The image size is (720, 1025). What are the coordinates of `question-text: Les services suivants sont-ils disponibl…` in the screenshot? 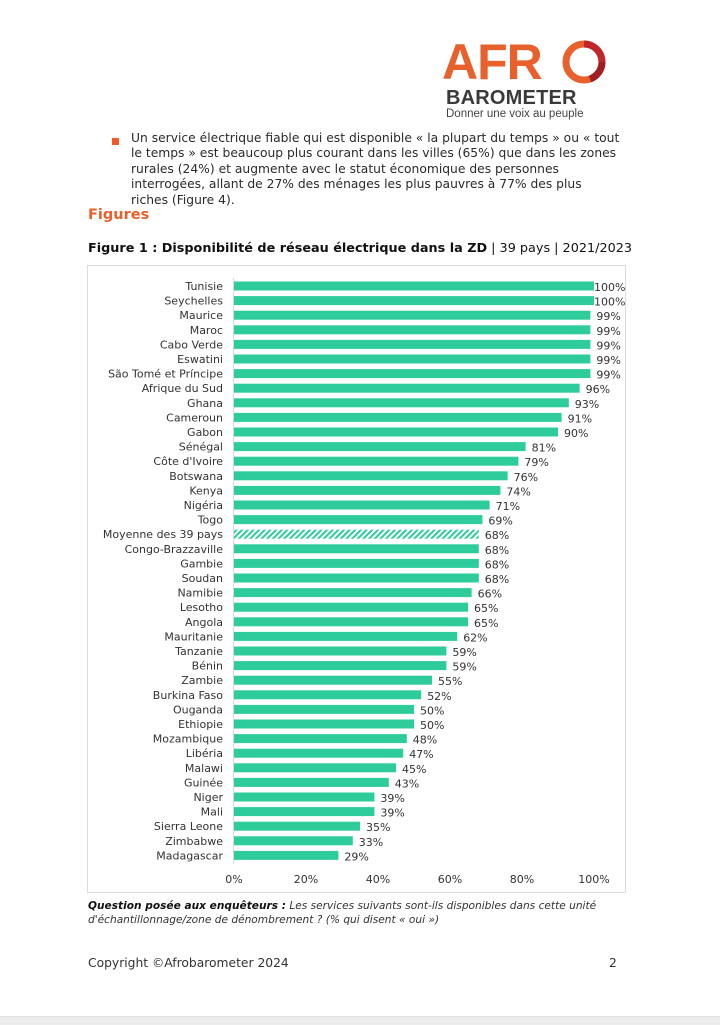 It's located at (342, 913).